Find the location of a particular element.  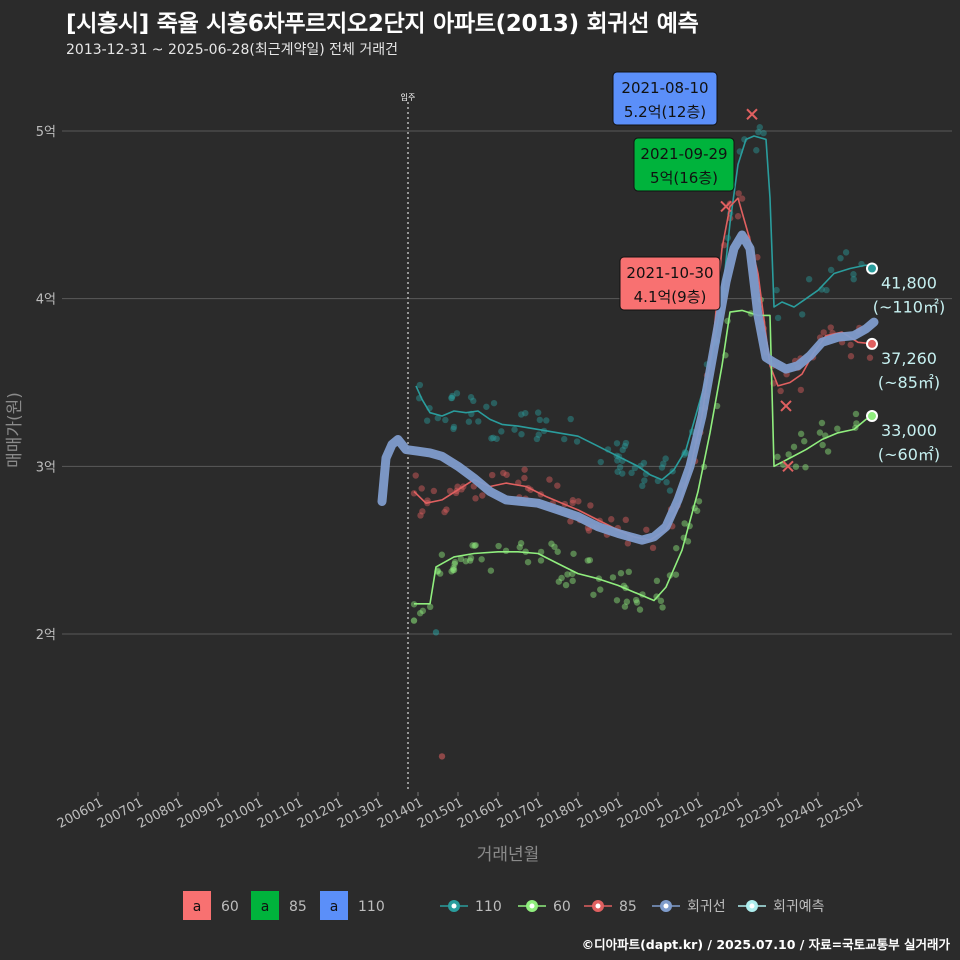

annotation-2021-08-10: 2021-08-10 5.2억(12층) is located at coordinates (665, 98).